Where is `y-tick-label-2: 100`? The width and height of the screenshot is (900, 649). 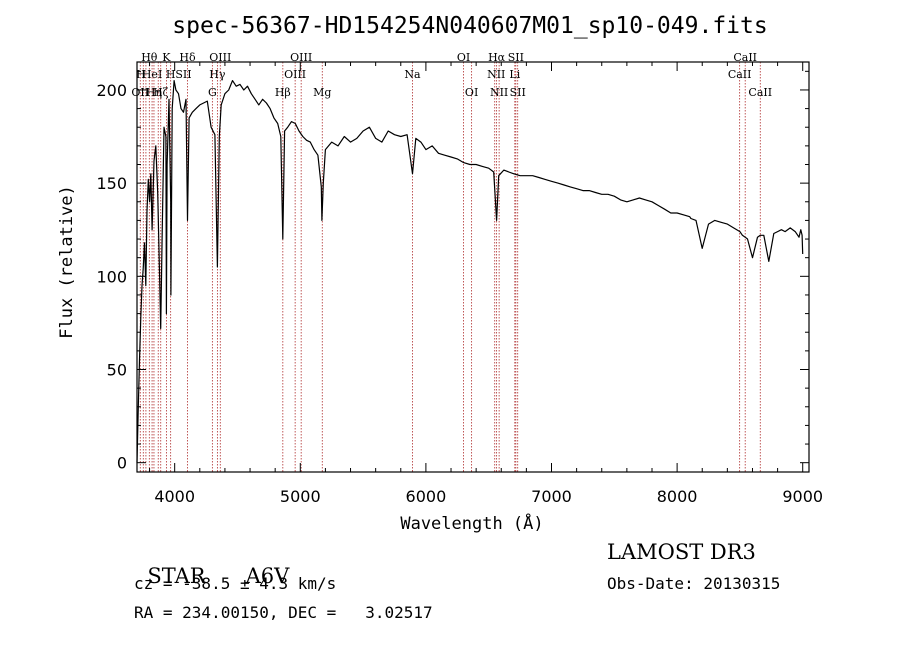 y-tick-label-2: 100 is located at coordinates (111, 276).